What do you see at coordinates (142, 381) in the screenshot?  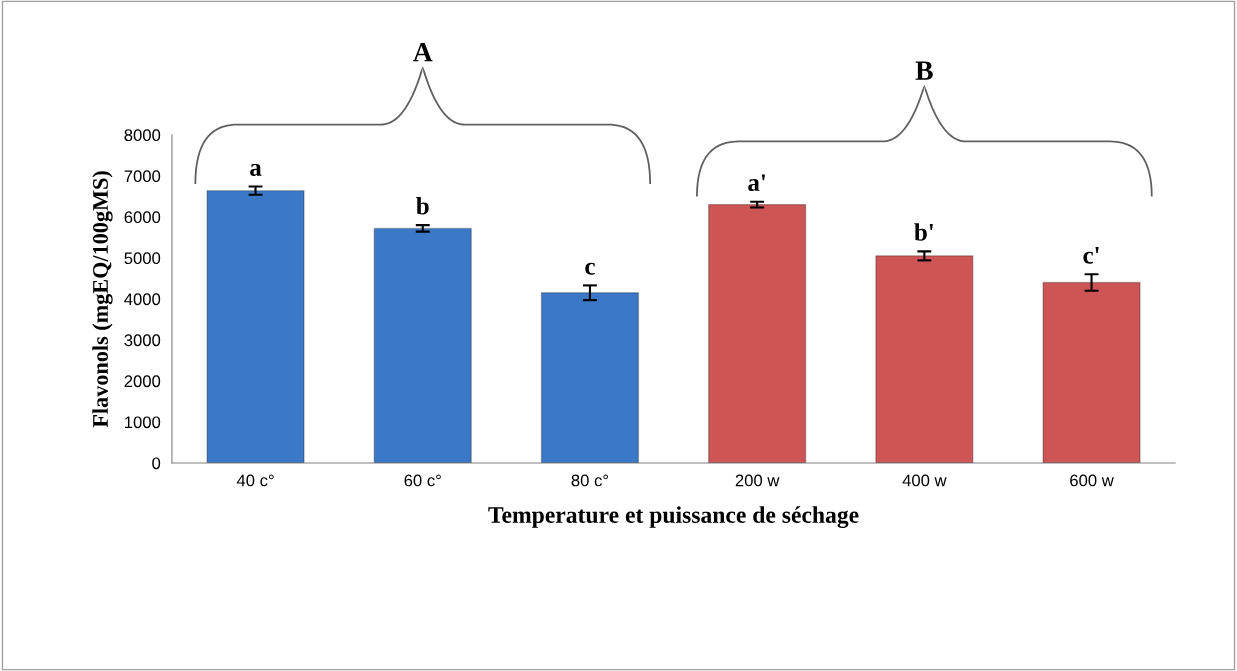 I see `y-tick-label: 2000` at bounding box center [142, 381].